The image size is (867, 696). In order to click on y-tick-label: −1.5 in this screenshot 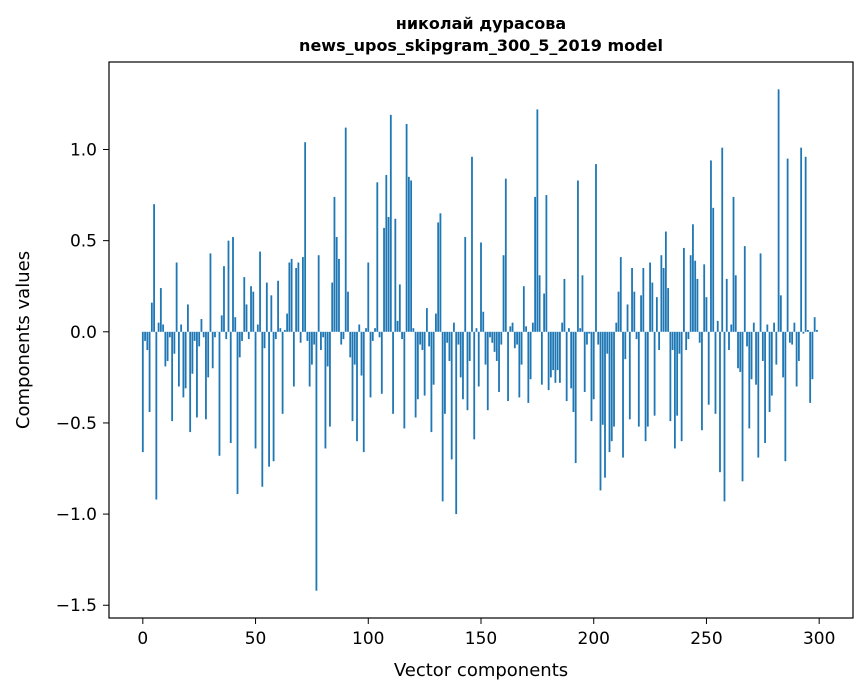, I will do `click(76, 606)`.